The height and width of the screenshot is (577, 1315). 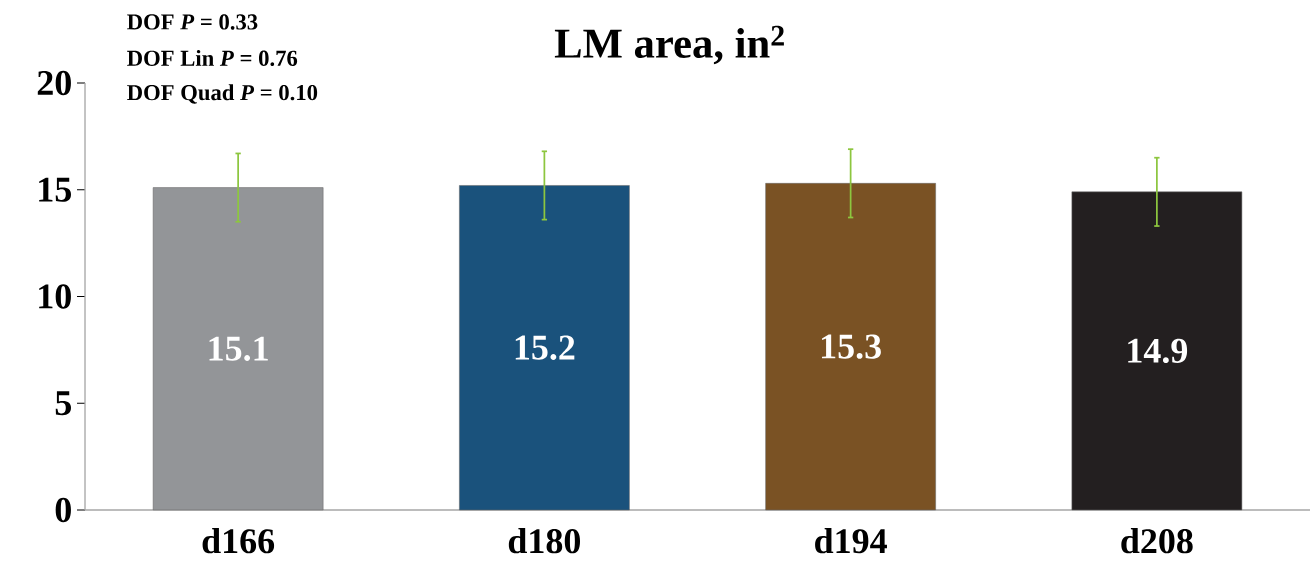 What do you see at coordinates (192, 22) in the screenshot?
I see `text: DOF P = 0.33` at bounding box center [192, 22].